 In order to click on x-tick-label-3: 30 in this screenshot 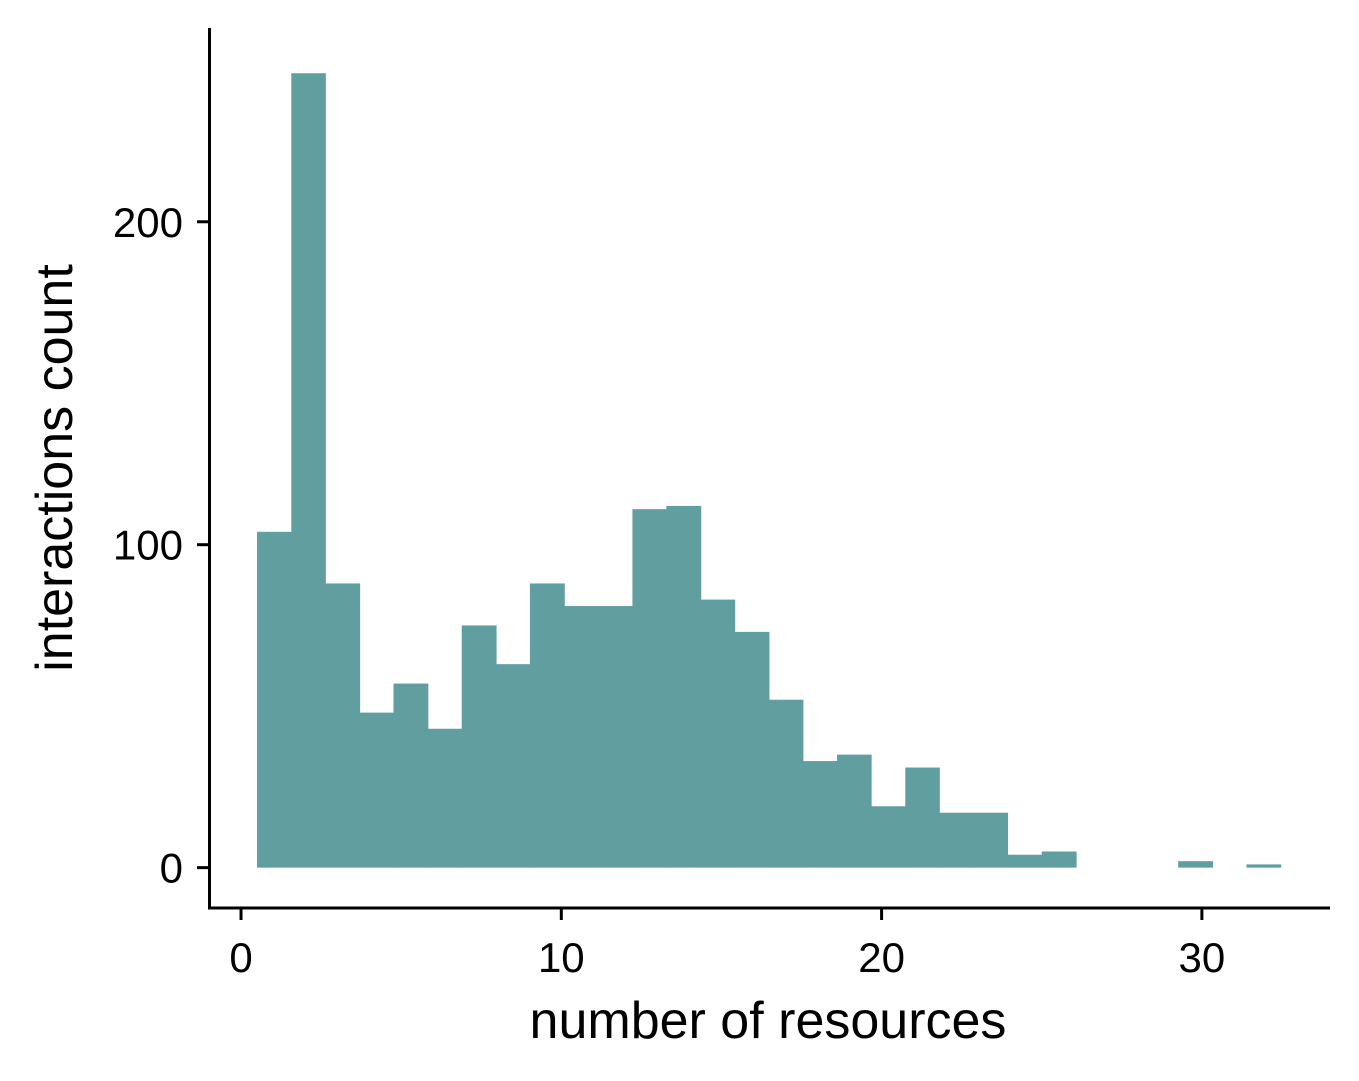, I will do `click(1202, 957)`.